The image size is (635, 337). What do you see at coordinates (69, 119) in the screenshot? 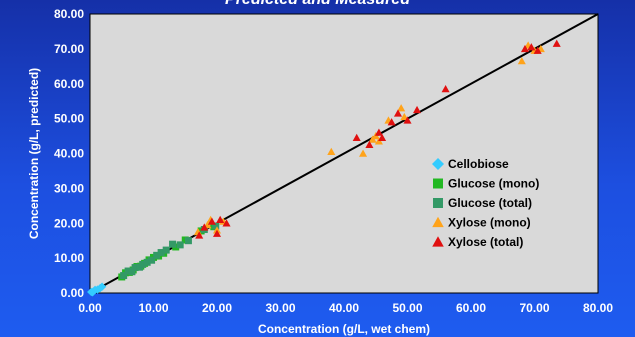
I see `y-tick-label: 50.00` at bounding box center [69, 119].